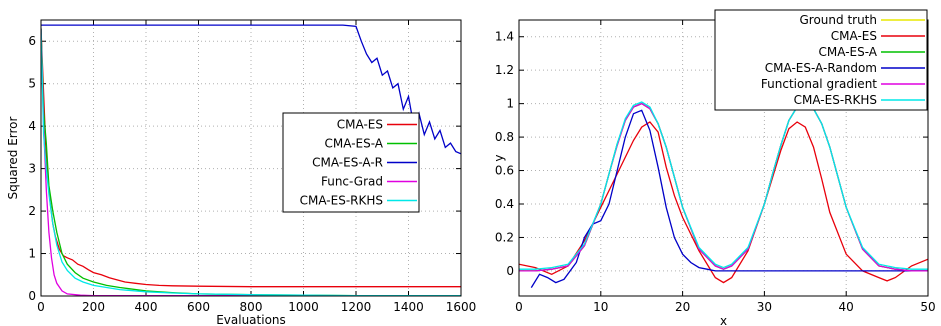  I want to click on y-tick-label: 4, so click(32, 126).